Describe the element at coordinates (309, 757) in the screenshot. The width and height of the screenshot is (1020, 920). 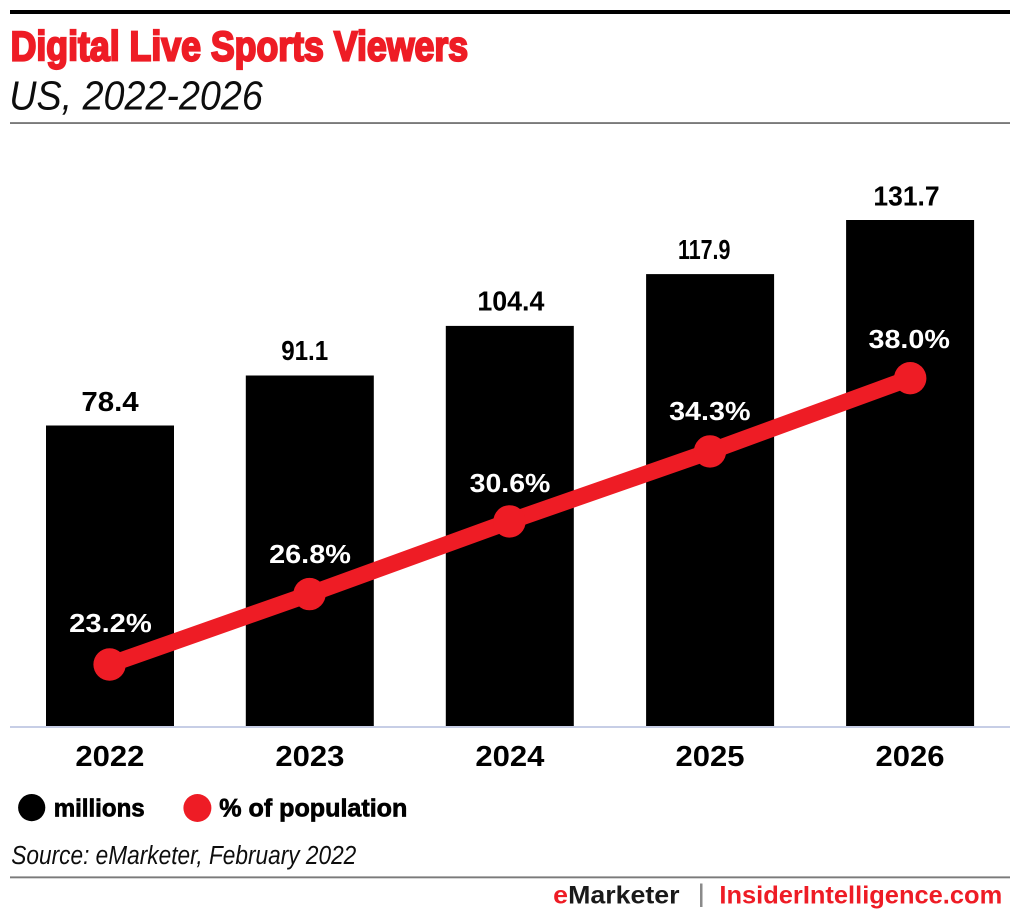
I see `svg-text: 2023` at that location.